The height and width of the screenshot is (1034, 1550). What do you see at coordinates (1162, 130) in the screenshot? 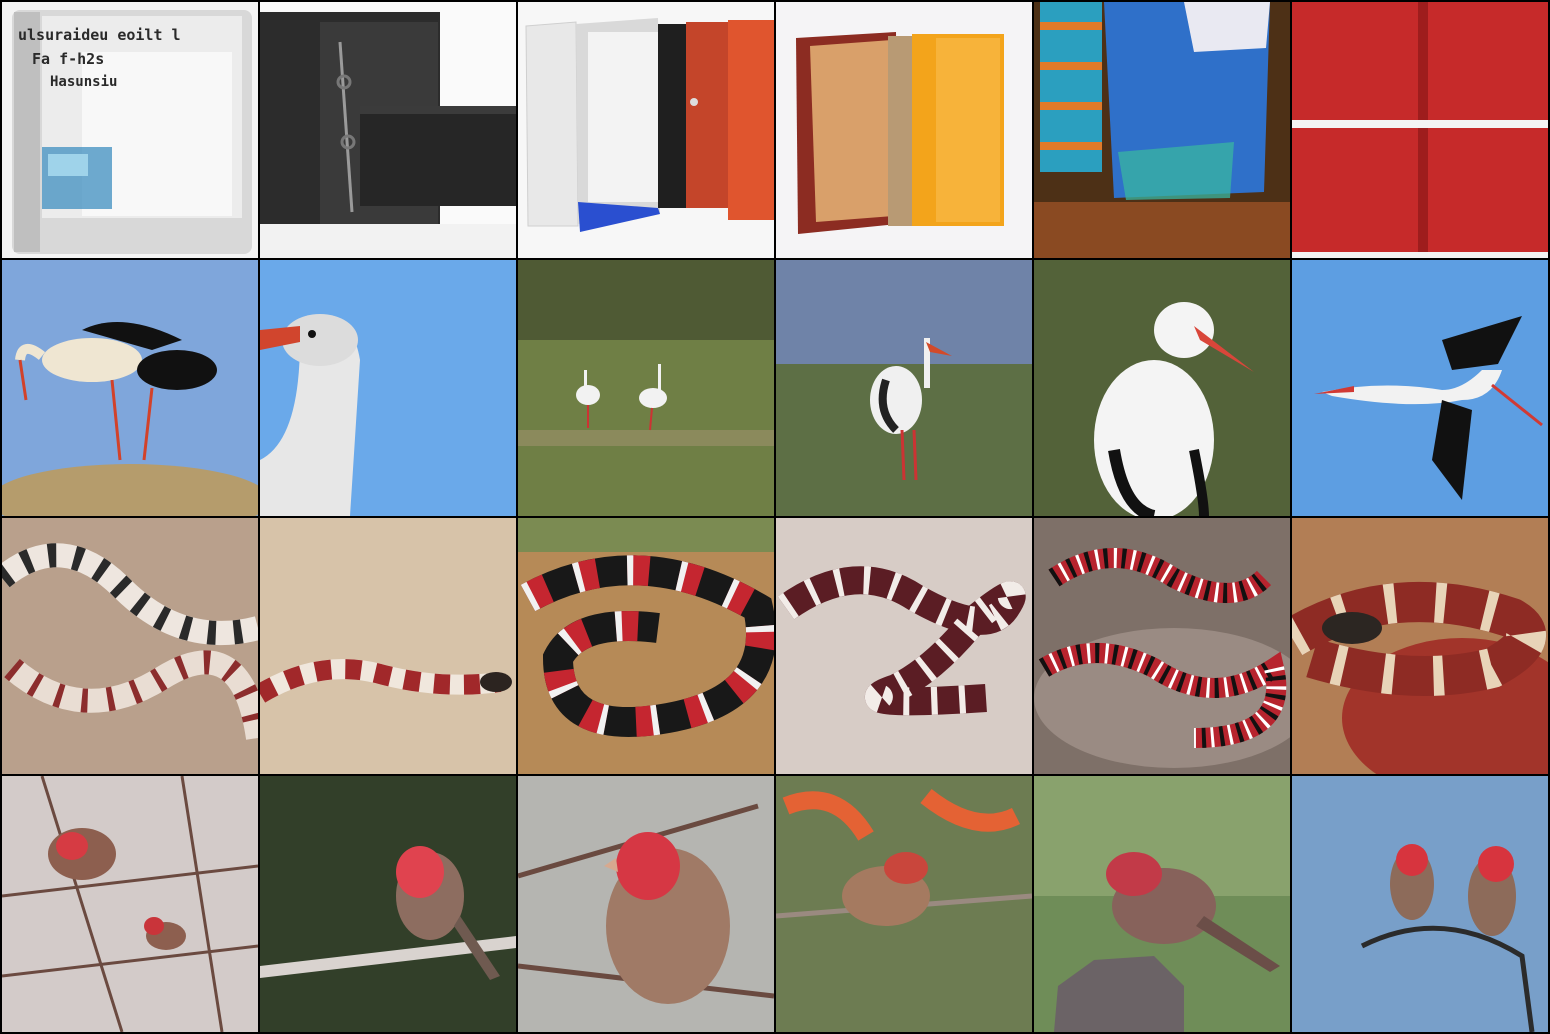
I see `tile-binder-blue` at bounding box center [1162, 130].